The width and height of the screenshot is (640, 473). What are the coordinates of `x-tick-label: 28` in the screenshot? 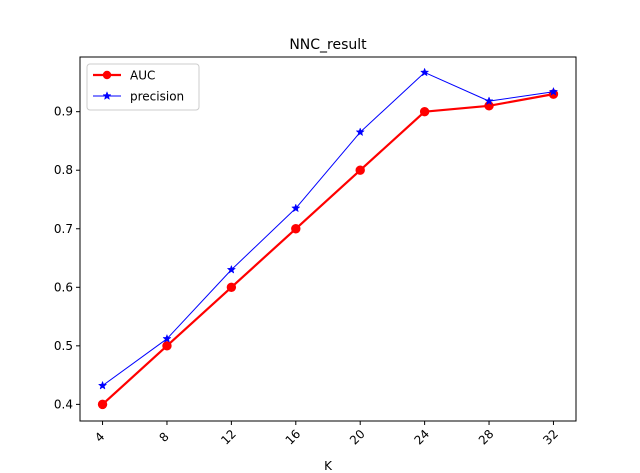 It's located at (486, 437).